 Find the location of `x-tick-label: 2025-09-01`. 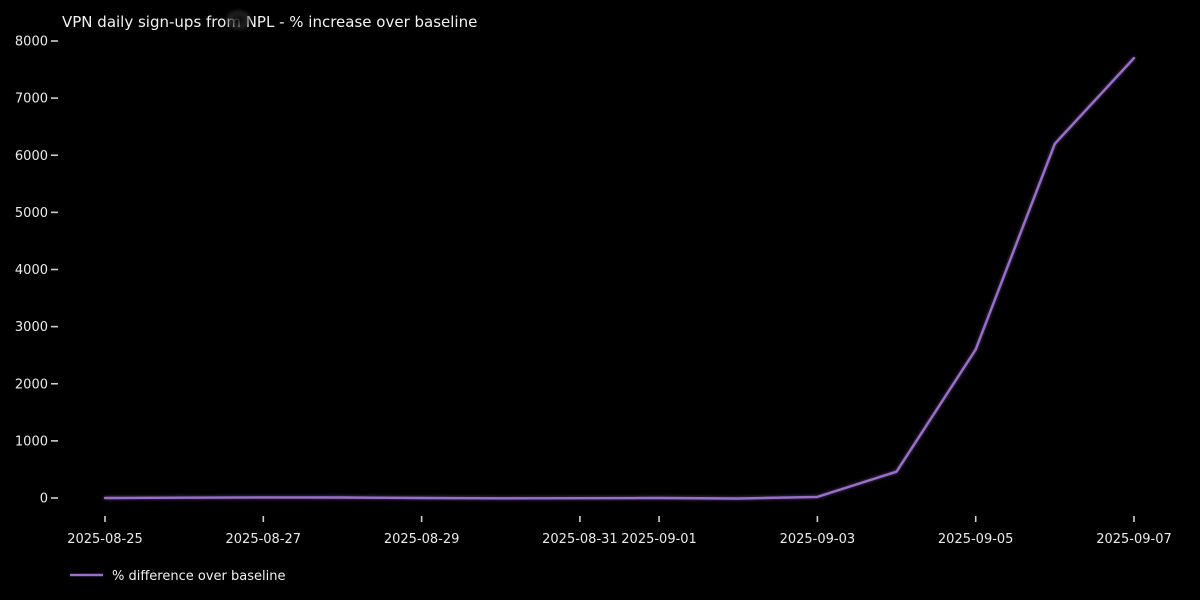

x-tick-label: 2025-09-01 is located at coordinates (659, 539).